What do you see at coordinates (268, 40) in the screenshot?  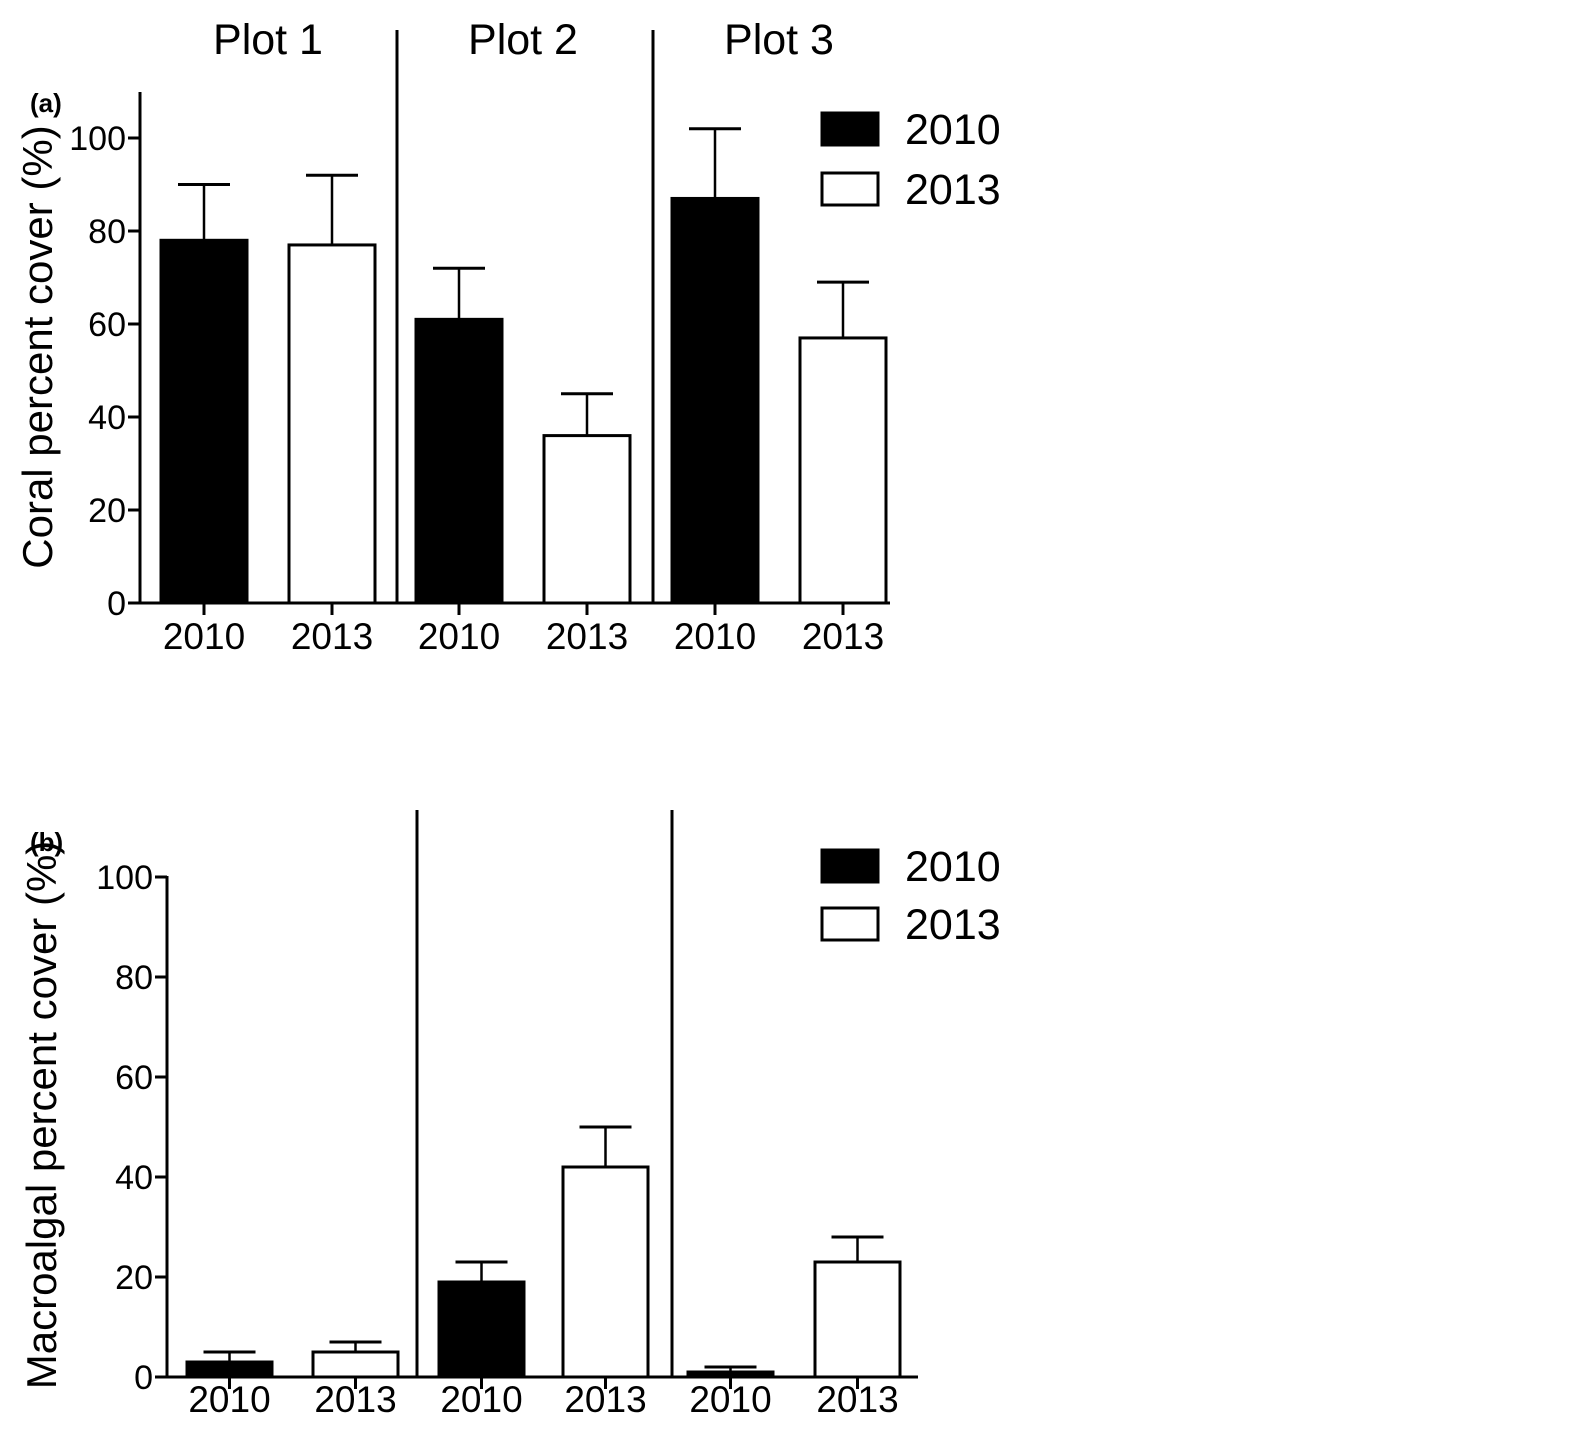 I see `group-header: Plot 1` at bounding box center [268, 40].